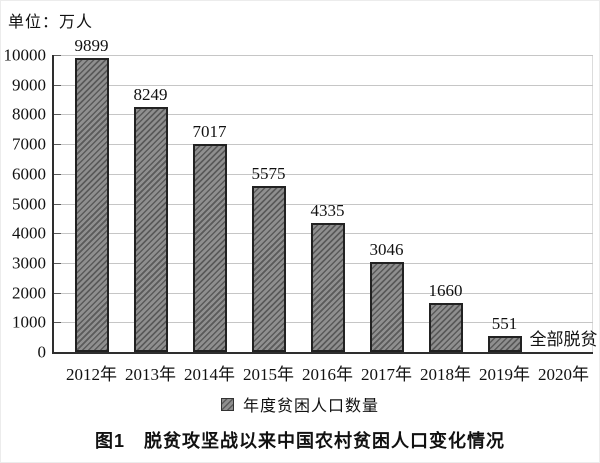 Image resolution: width=600 pixels, height=463 pixels. What do you see at coordinates (56, 293) in the screenshot?
I see `y-tick-2000` at bounding box center [56, 293].